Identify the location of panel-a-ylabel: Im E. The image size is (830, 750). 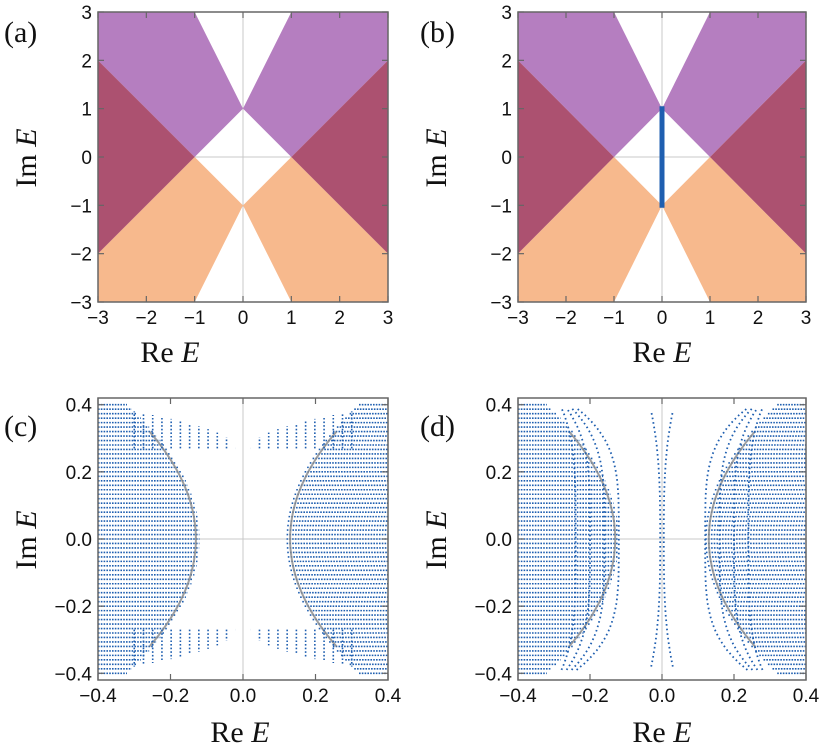
(26, 157).